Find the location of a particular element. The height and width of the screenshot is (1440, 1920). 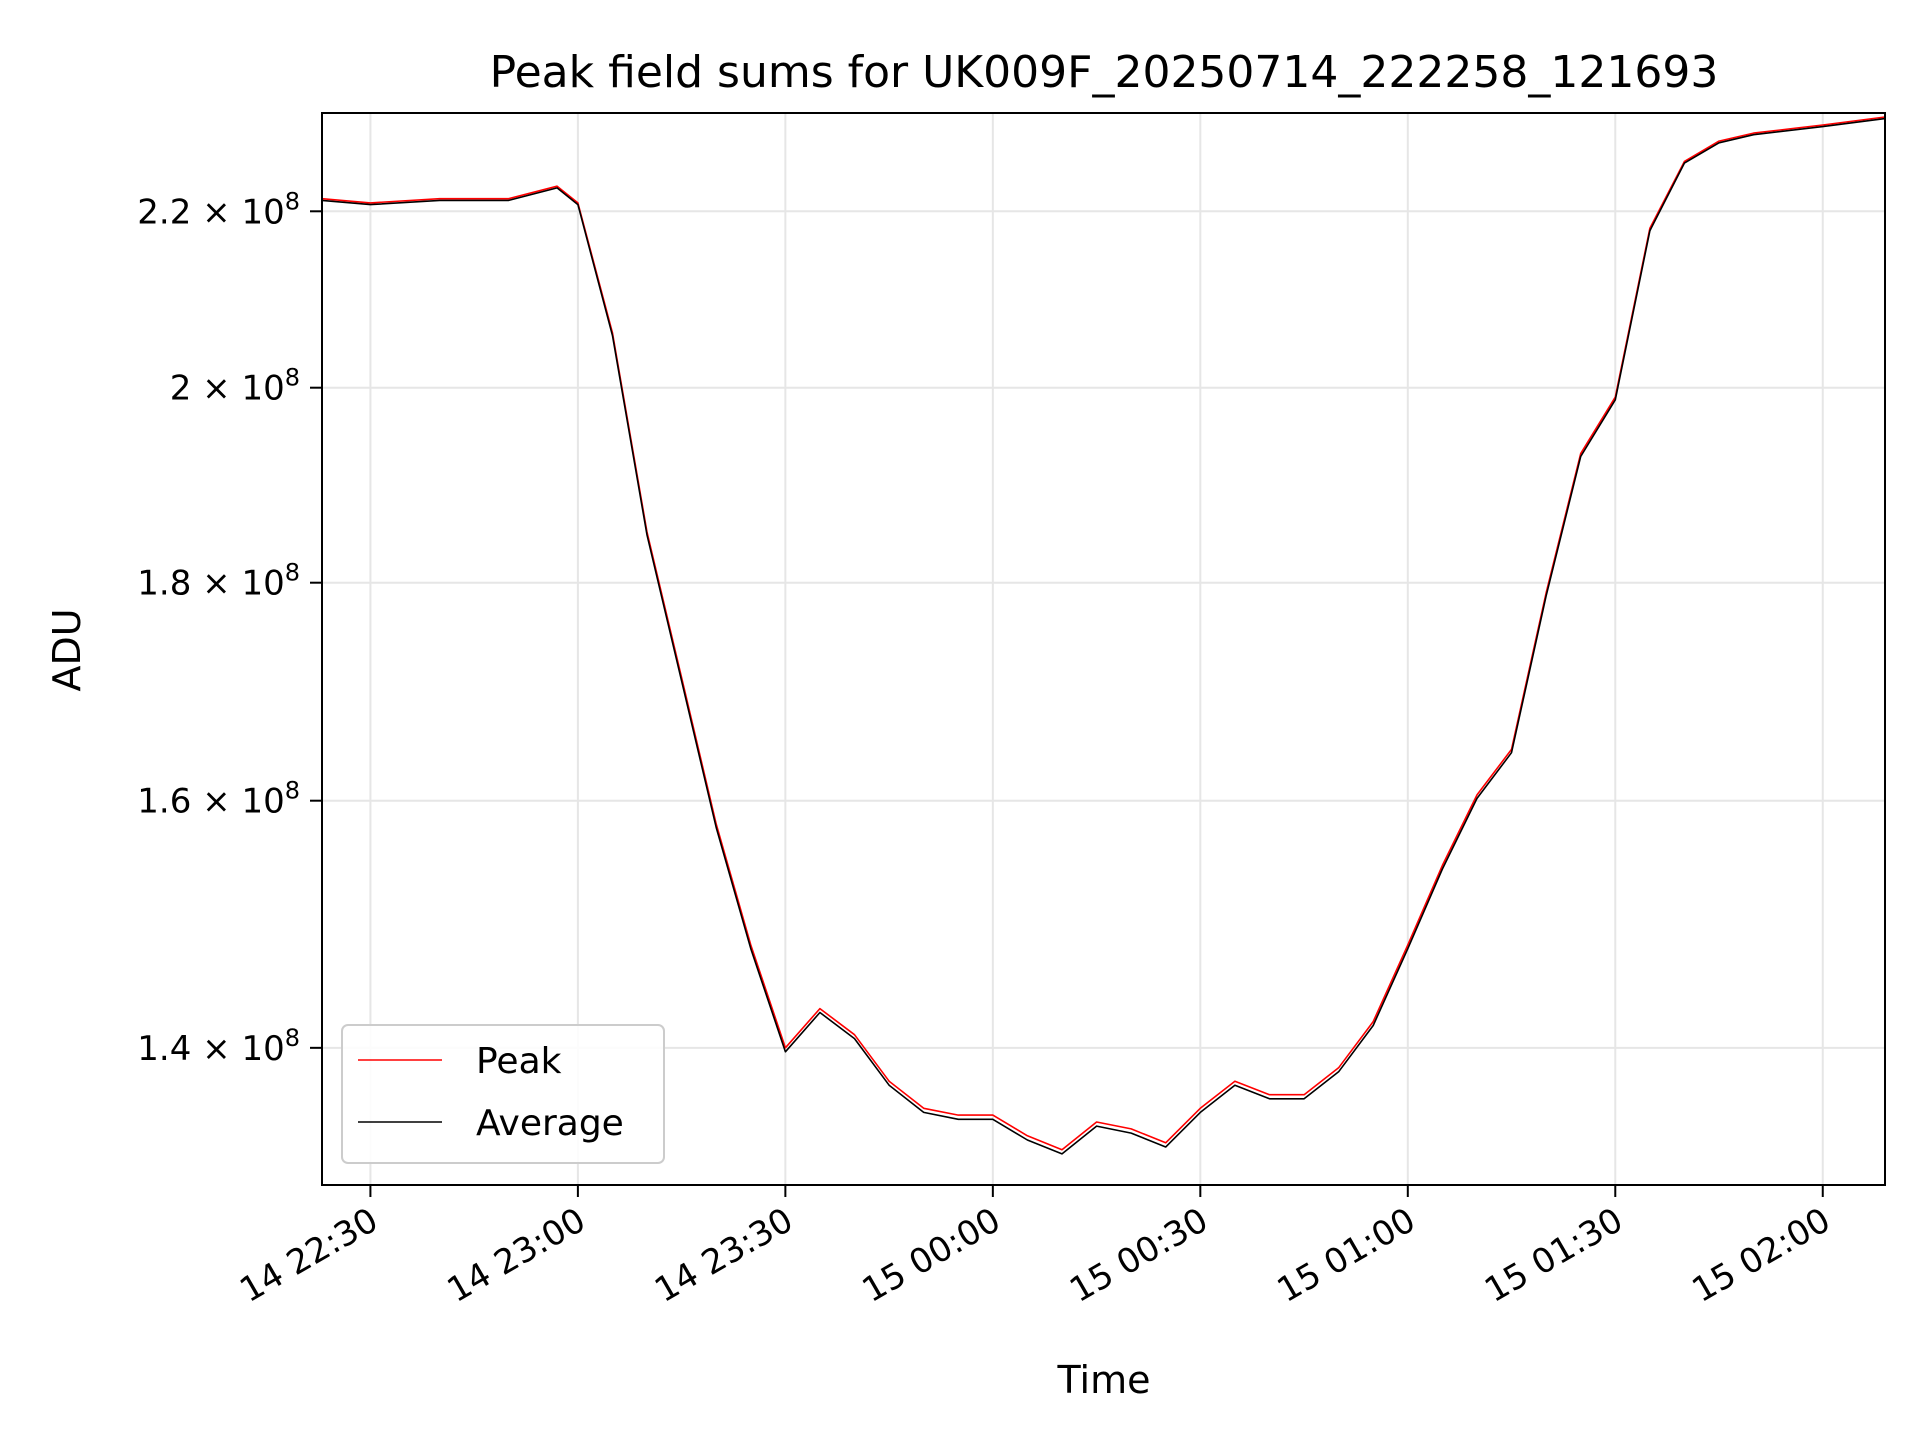

y-tick-label: 2 × 108 is located at coordinates (235, 386).